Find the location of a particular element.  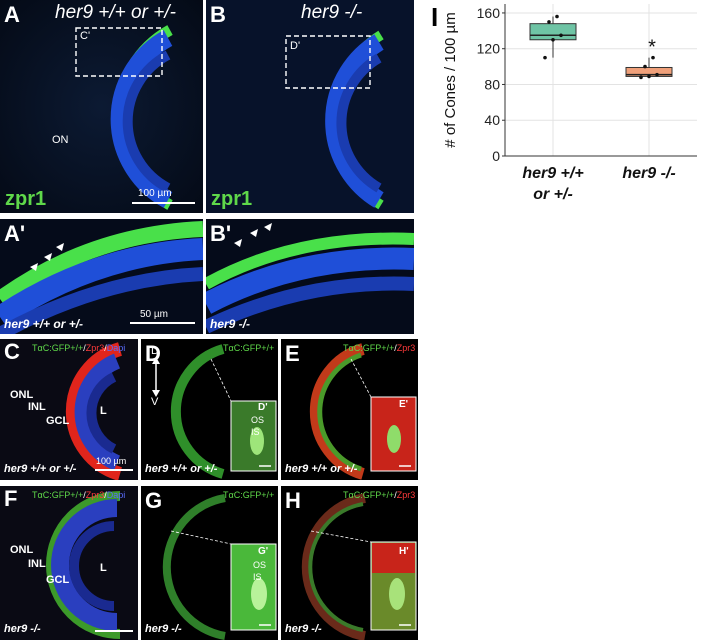

os-label: OS is located at coordinates (260, 565).